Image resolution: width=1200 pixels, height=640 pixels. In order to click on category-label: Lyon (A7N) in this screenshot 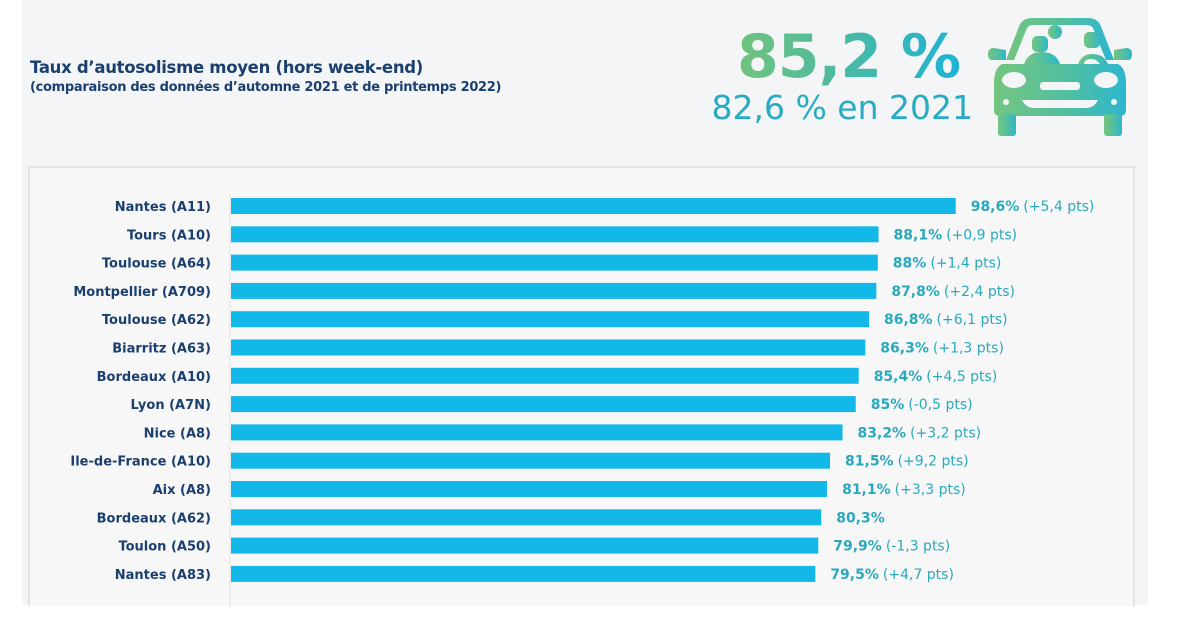, I will do `click(171, 405)`.